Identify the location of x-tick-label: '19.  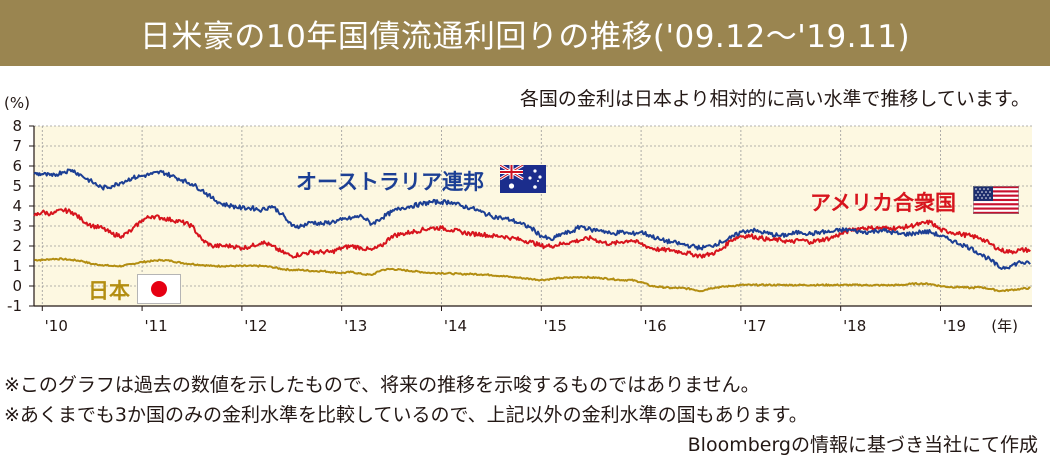
(954, 326).